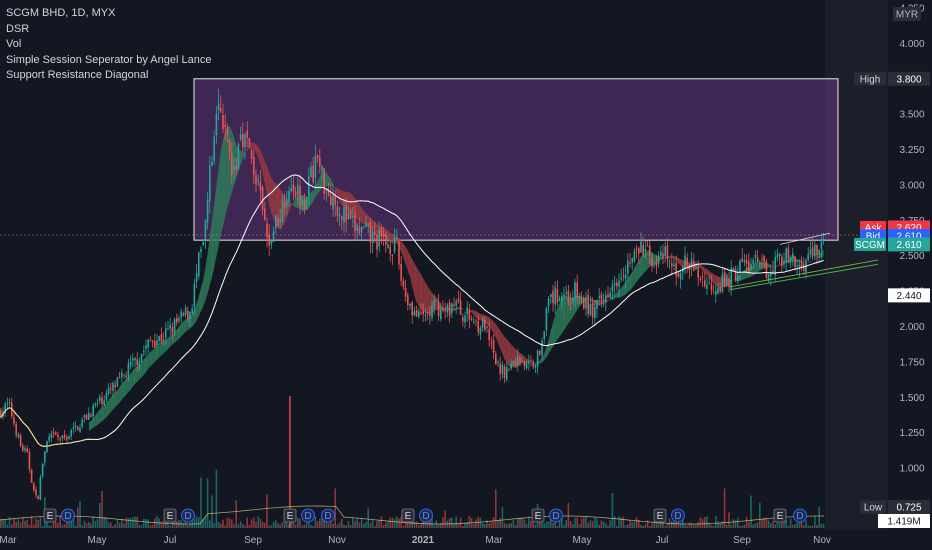  I want to click on x-tick-label: Mar, so click(8, 540).